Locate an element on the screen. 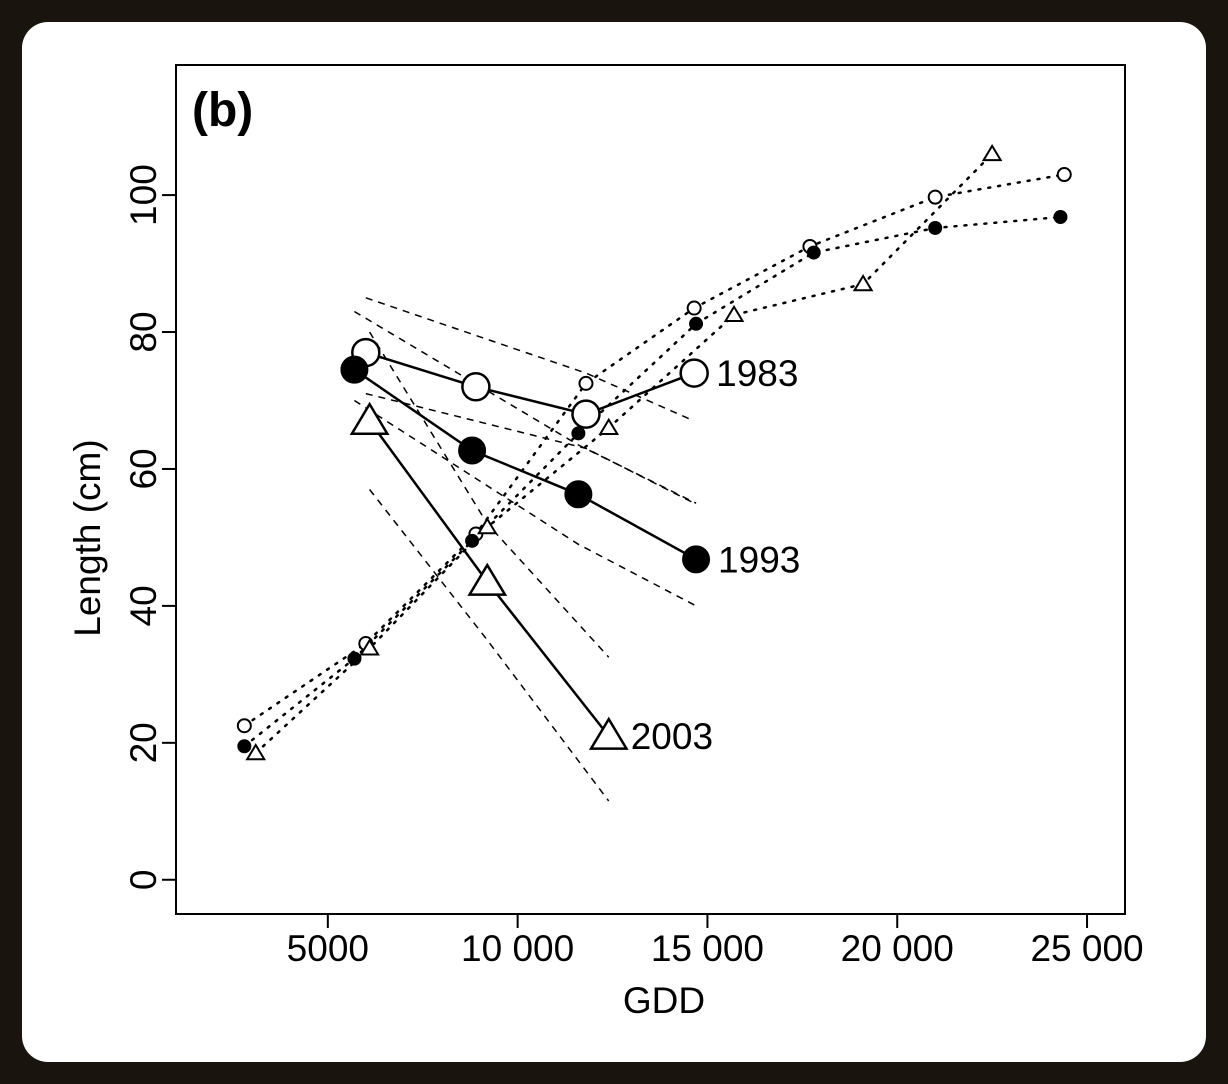  solid-line-1993 is located at coordinates (525, 464).